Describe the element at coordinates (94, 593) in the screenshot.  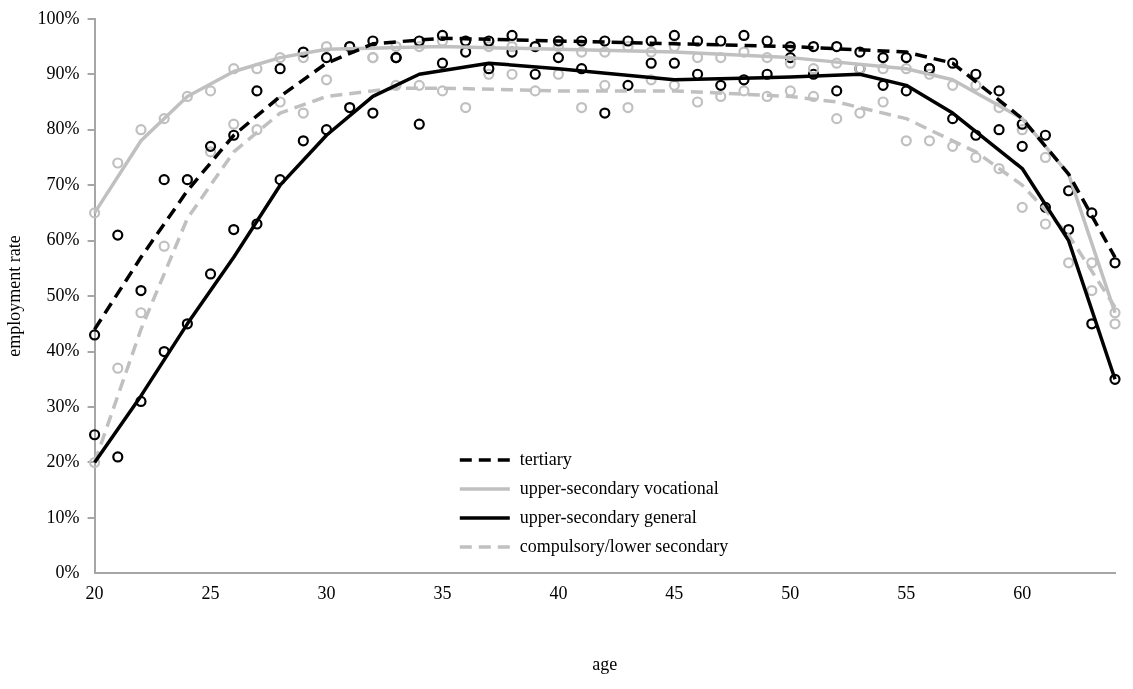
I see `x-tick-label: 20` at that location.